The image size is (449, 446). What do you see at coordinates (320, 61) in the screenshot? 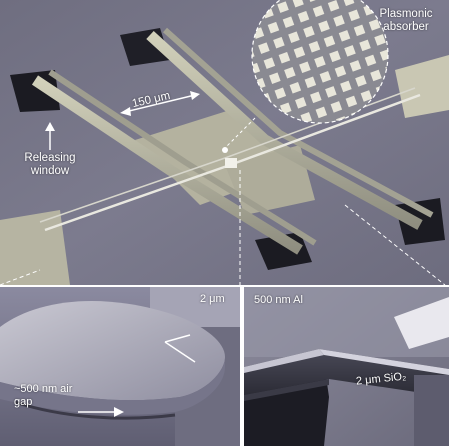
I see `plasmonic-inset` at bounding box center [320, 61].